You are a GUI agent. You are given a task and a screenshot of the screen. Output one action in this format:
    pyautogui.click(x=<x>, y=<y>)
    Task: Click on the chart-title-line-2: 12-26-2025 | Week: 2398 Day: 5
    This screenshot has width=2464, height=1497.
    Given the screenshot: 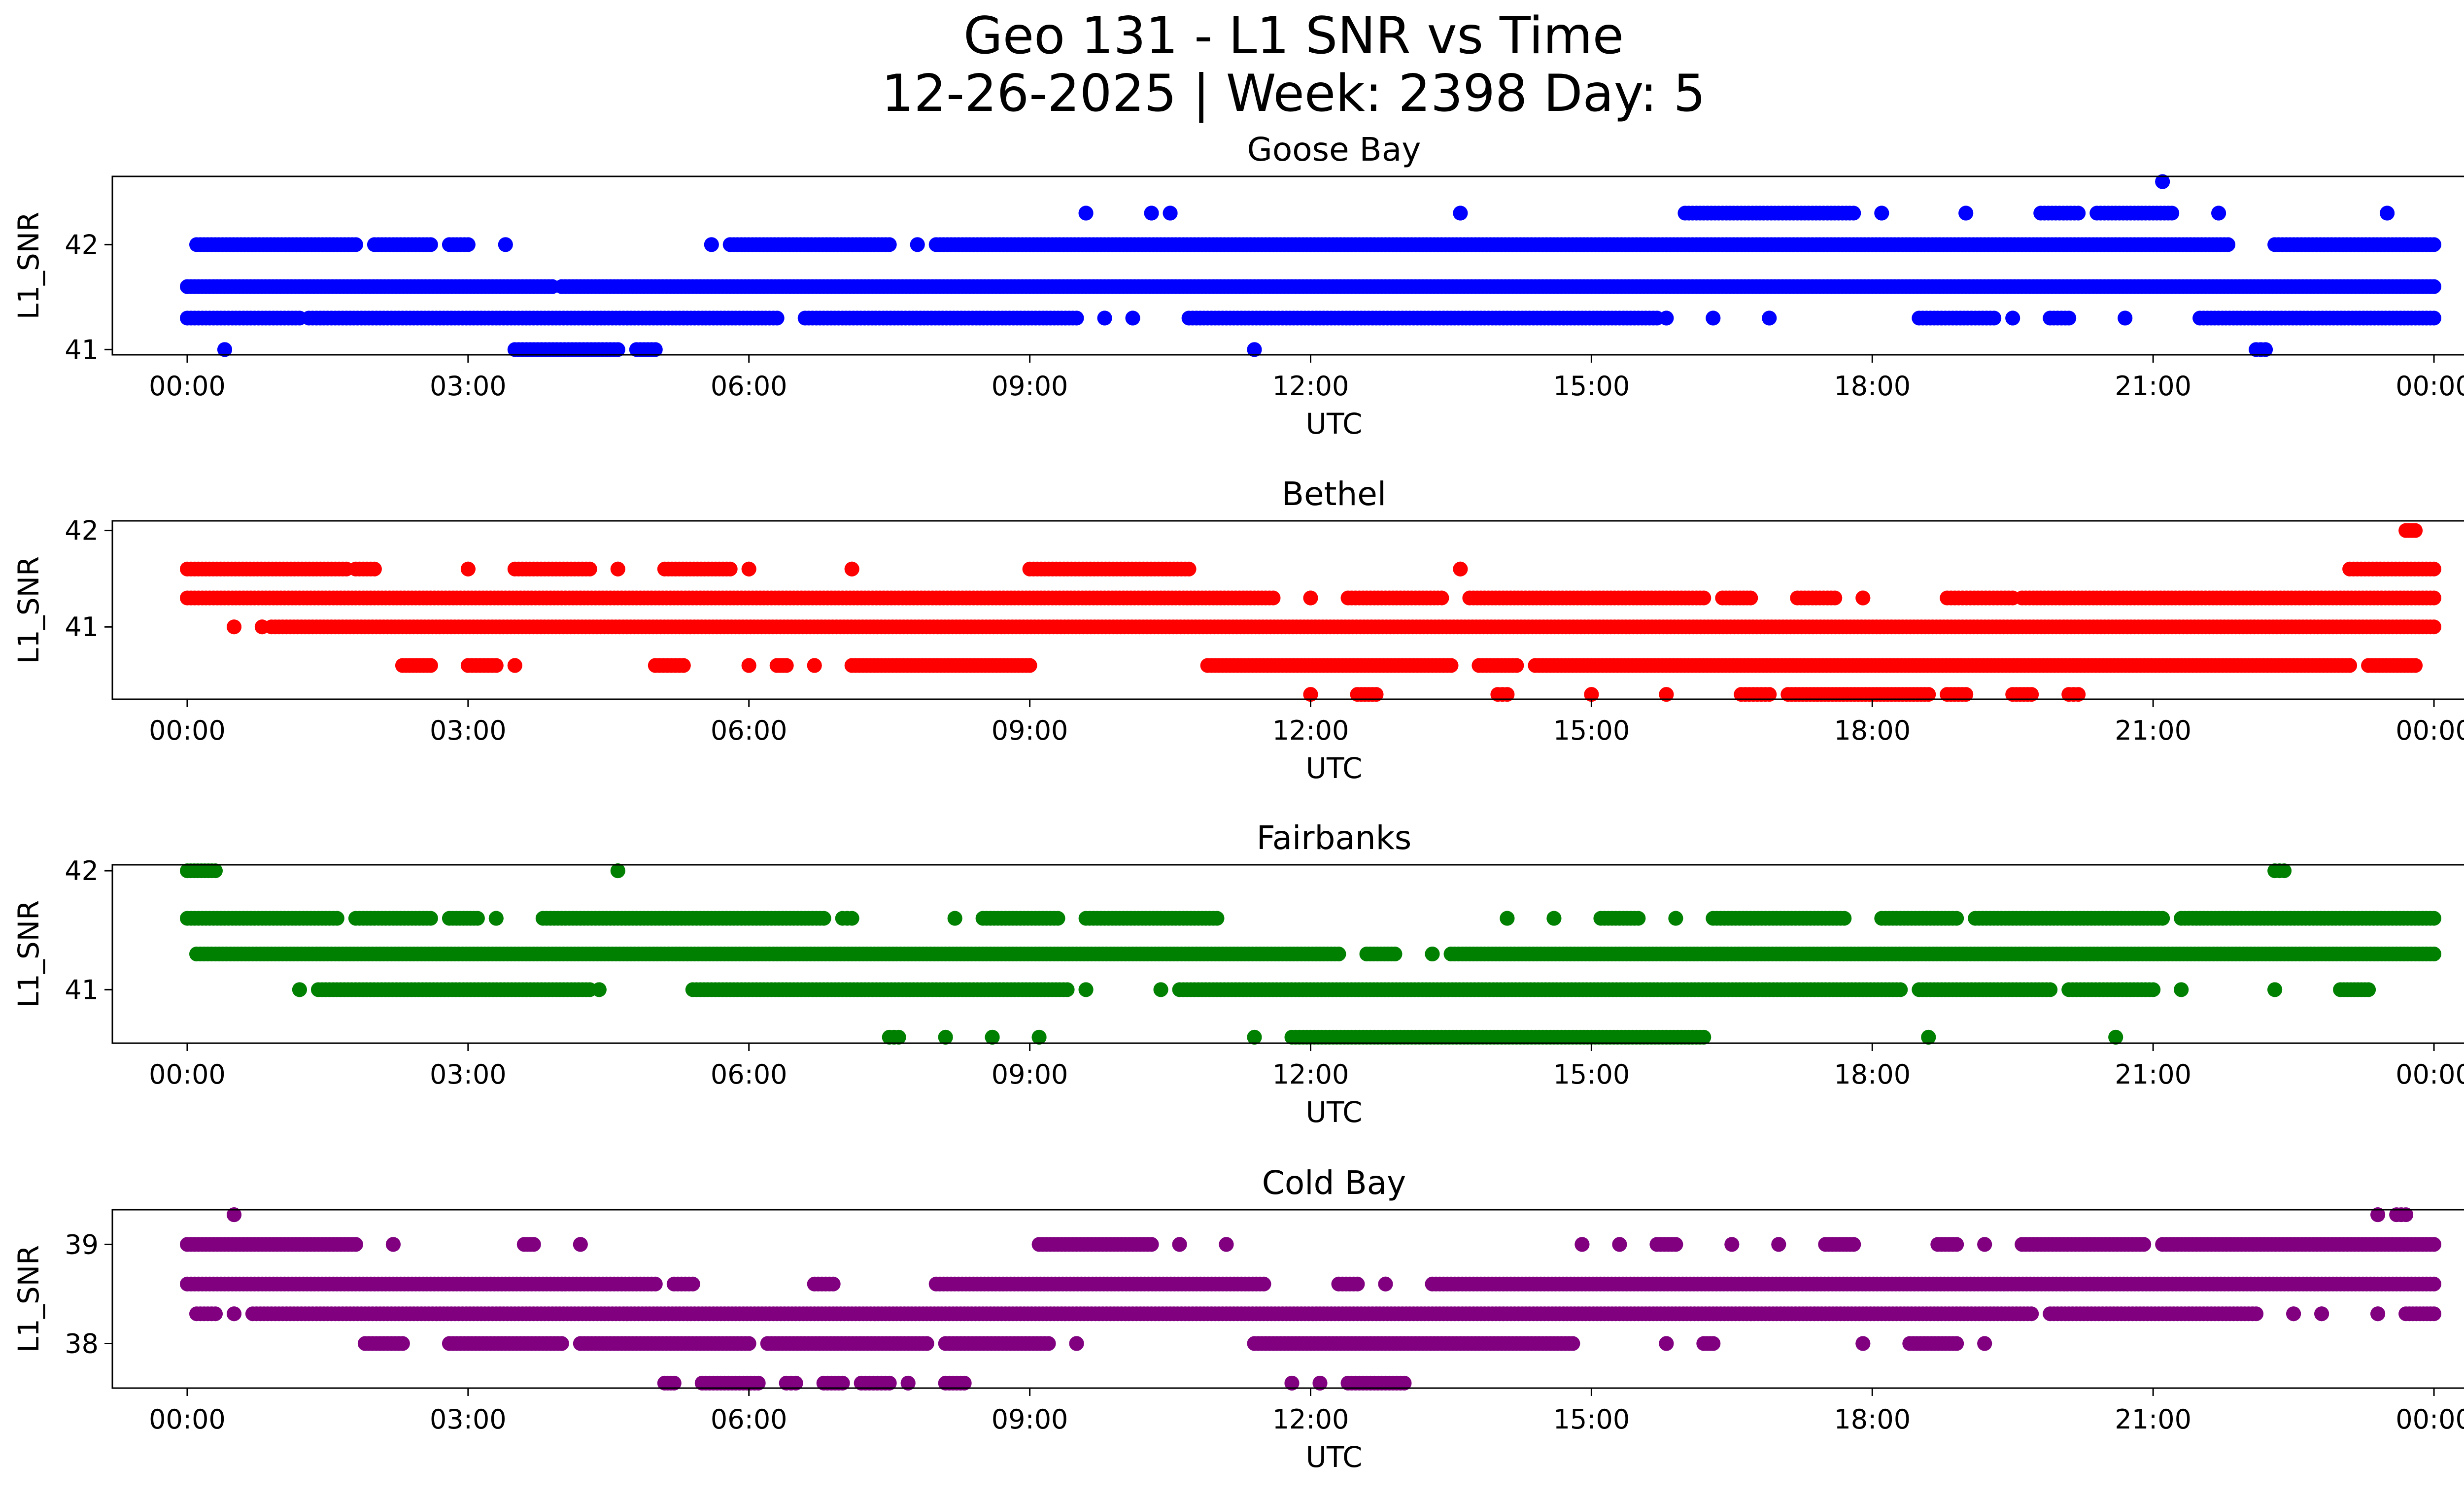 What is the action you would take?
    pyautogui.click(x=1294, y=93)
    